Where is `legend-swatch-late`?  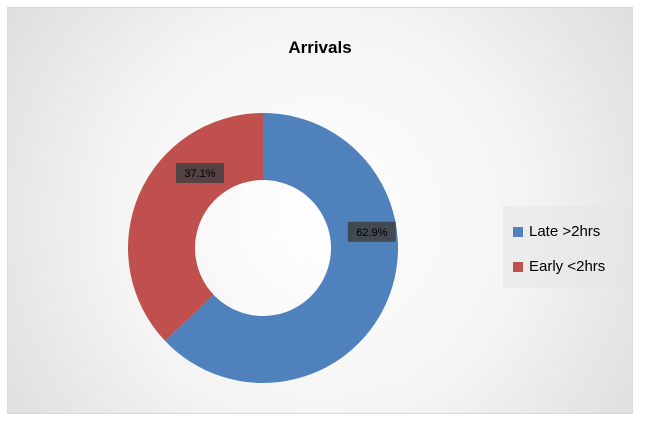
legend-swatch-late is located at coordinates (518, 231).